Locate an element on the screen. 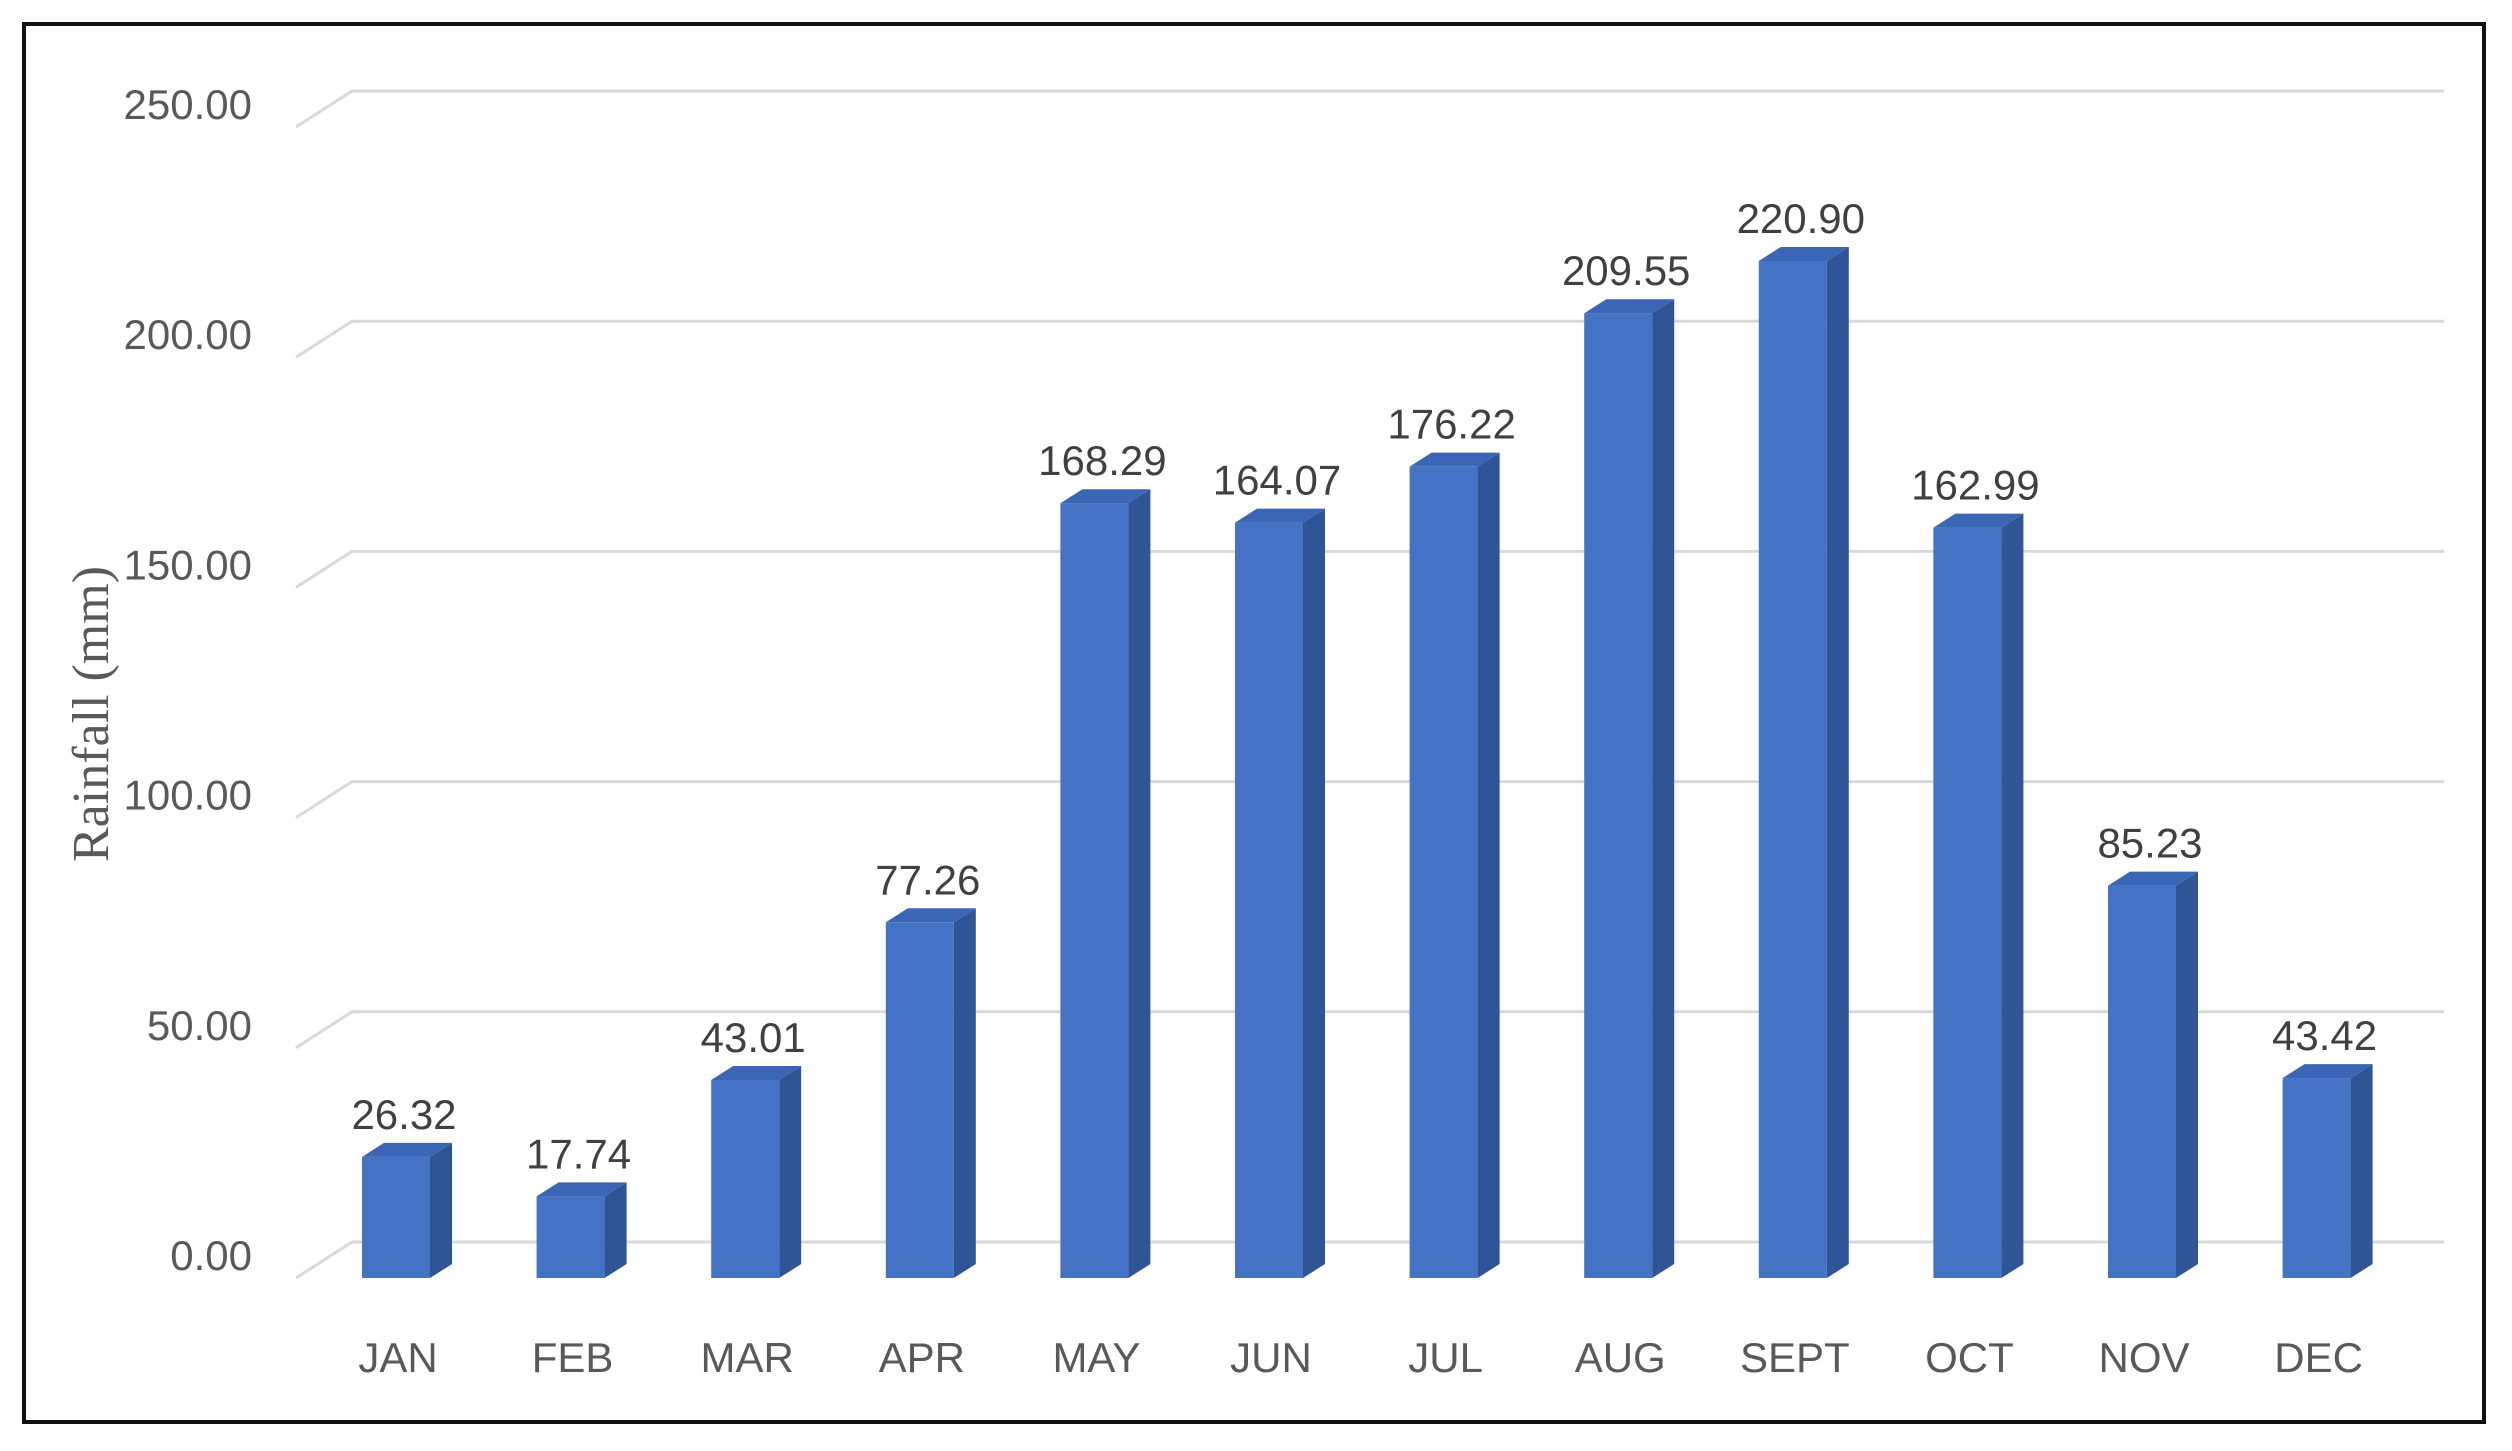 Image resolution: width=2512 pixels, height=1451 pixels. x-tick-label: MAY is located at coordinates (1096, 1357).